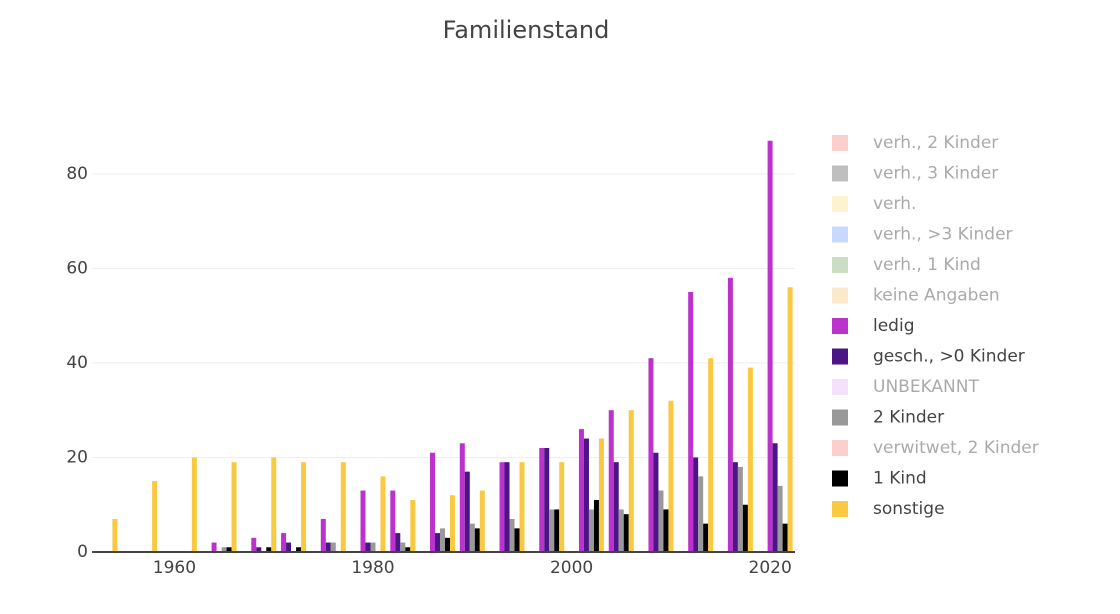 This screenshot has width=1120, height=614. What do you see at coordinates (77, 174) in the screenshot?
I see `y-tick-label: 80` at bounding box center [77, 174].